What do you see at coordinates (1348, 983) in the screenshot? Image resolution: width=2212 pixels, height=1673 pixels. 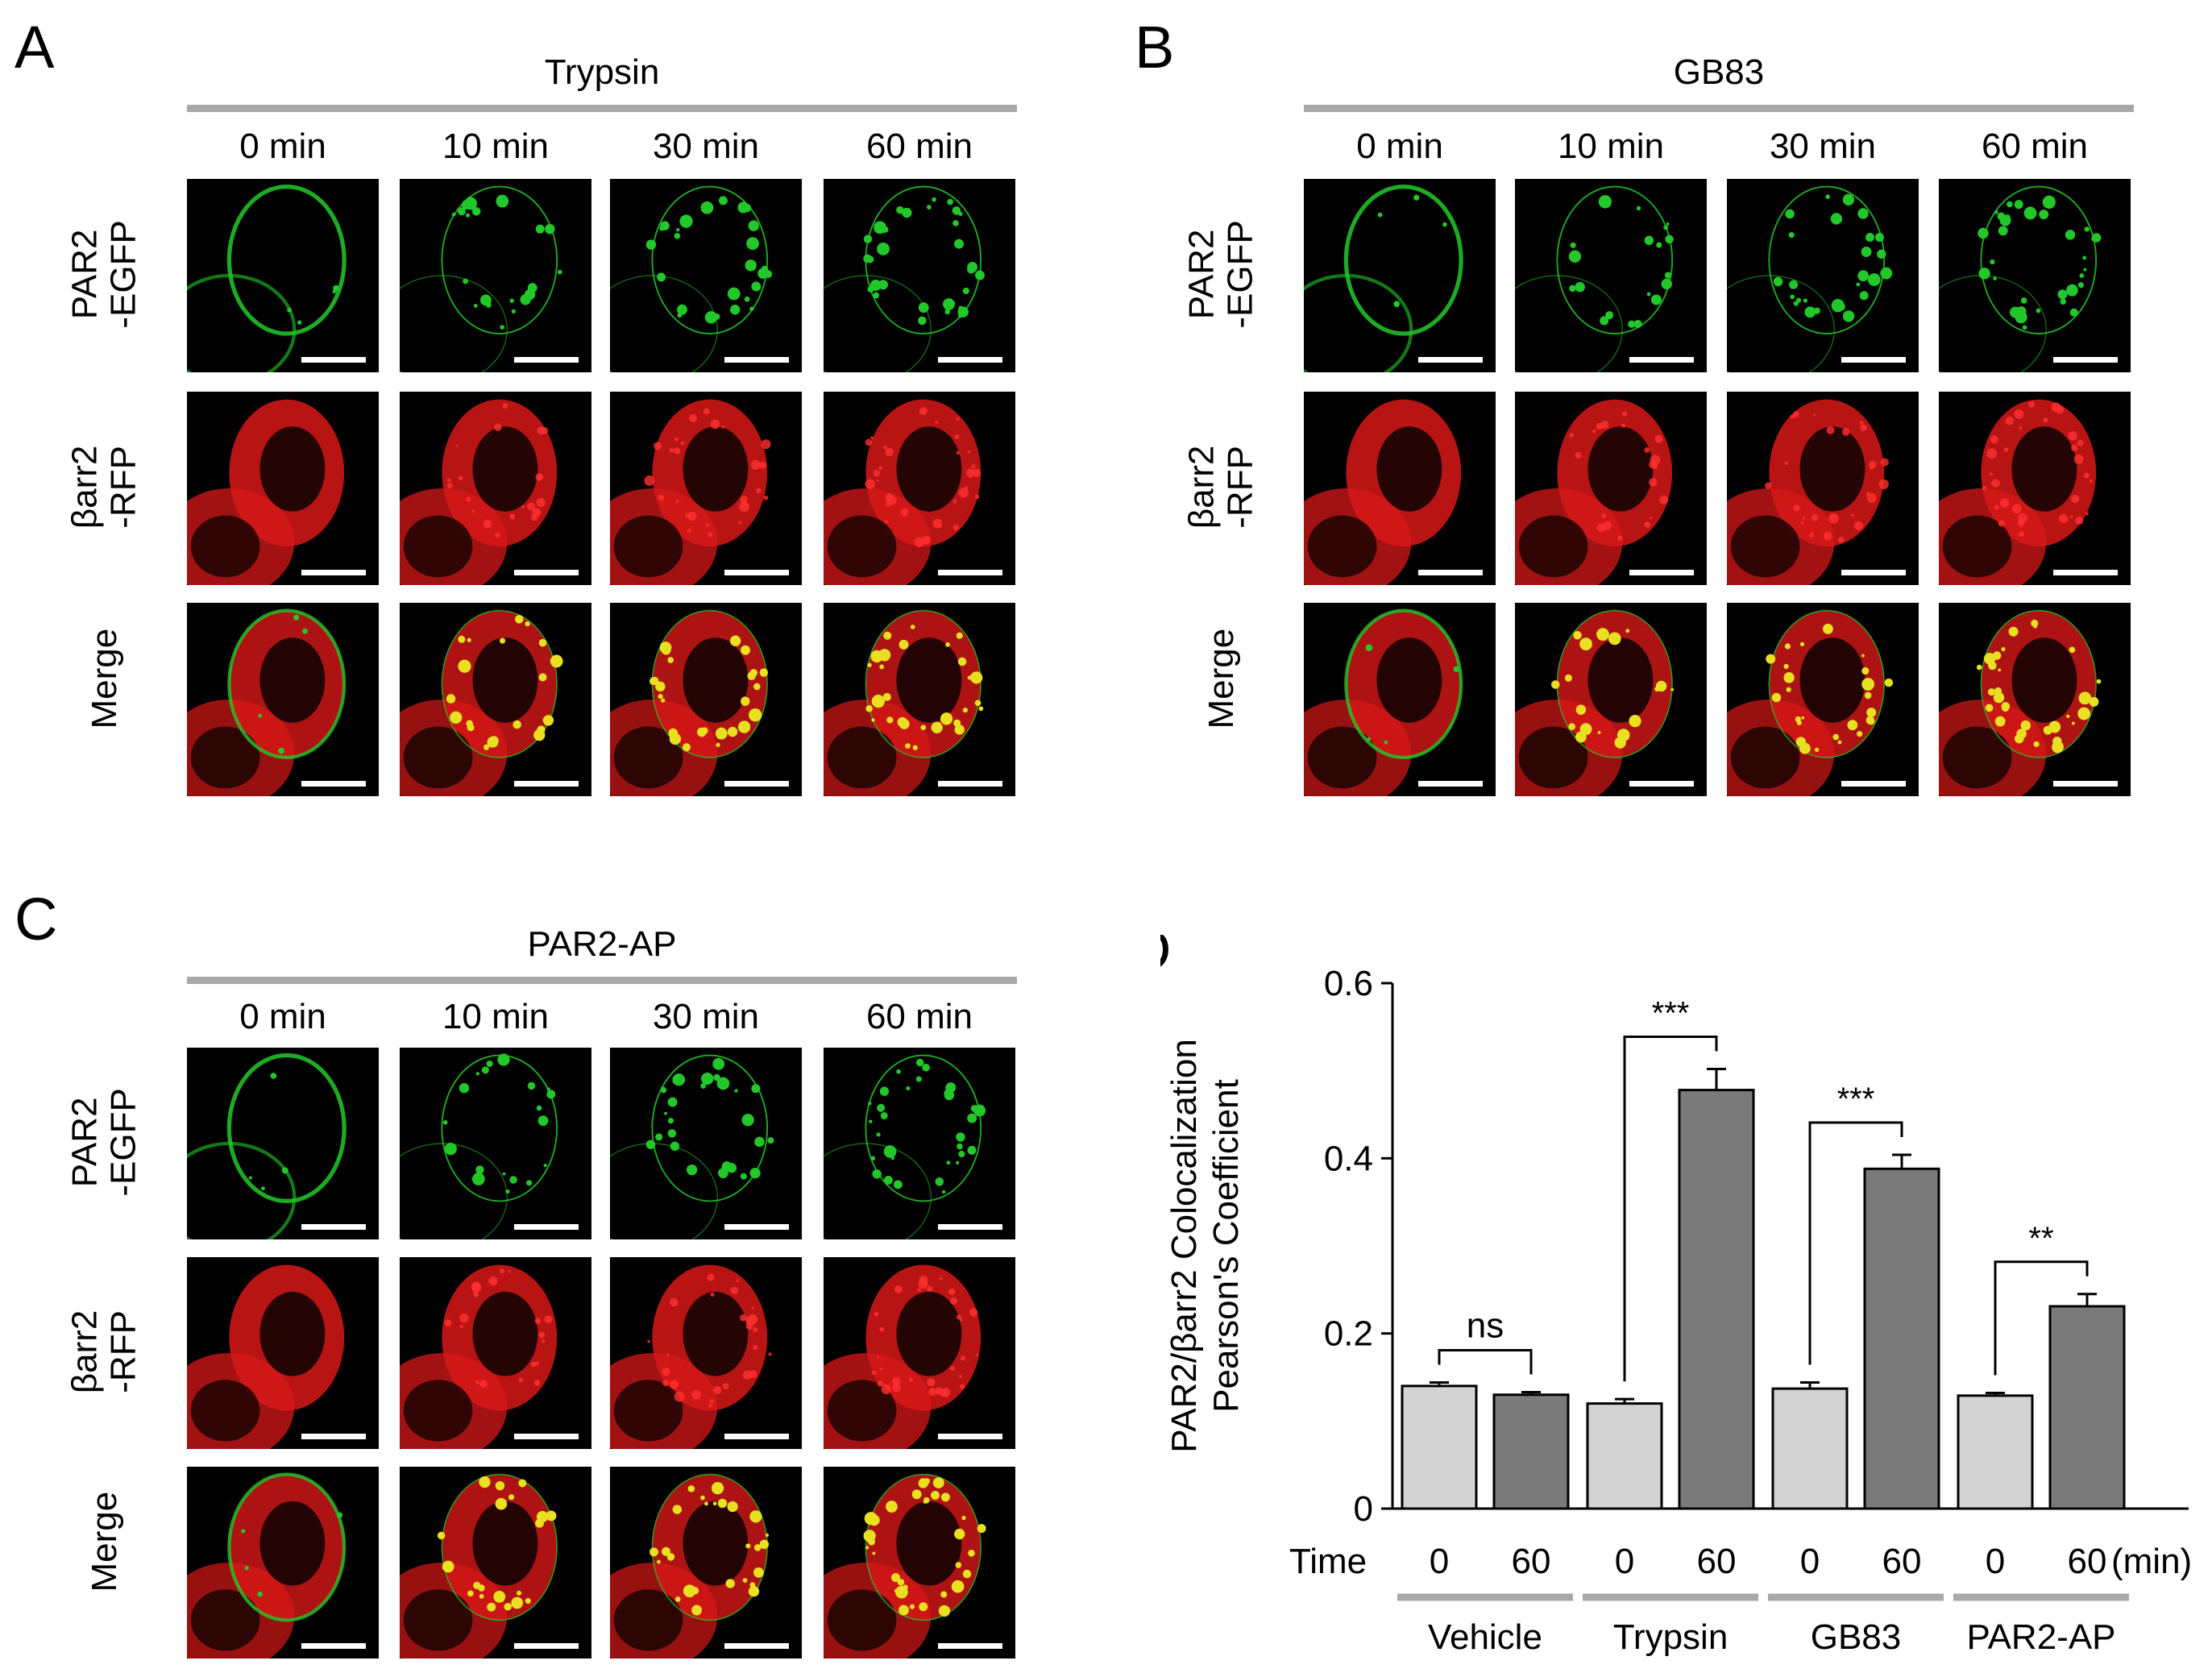 I see `y-tick-label: 0.6` at bounding box center [1348, 983].